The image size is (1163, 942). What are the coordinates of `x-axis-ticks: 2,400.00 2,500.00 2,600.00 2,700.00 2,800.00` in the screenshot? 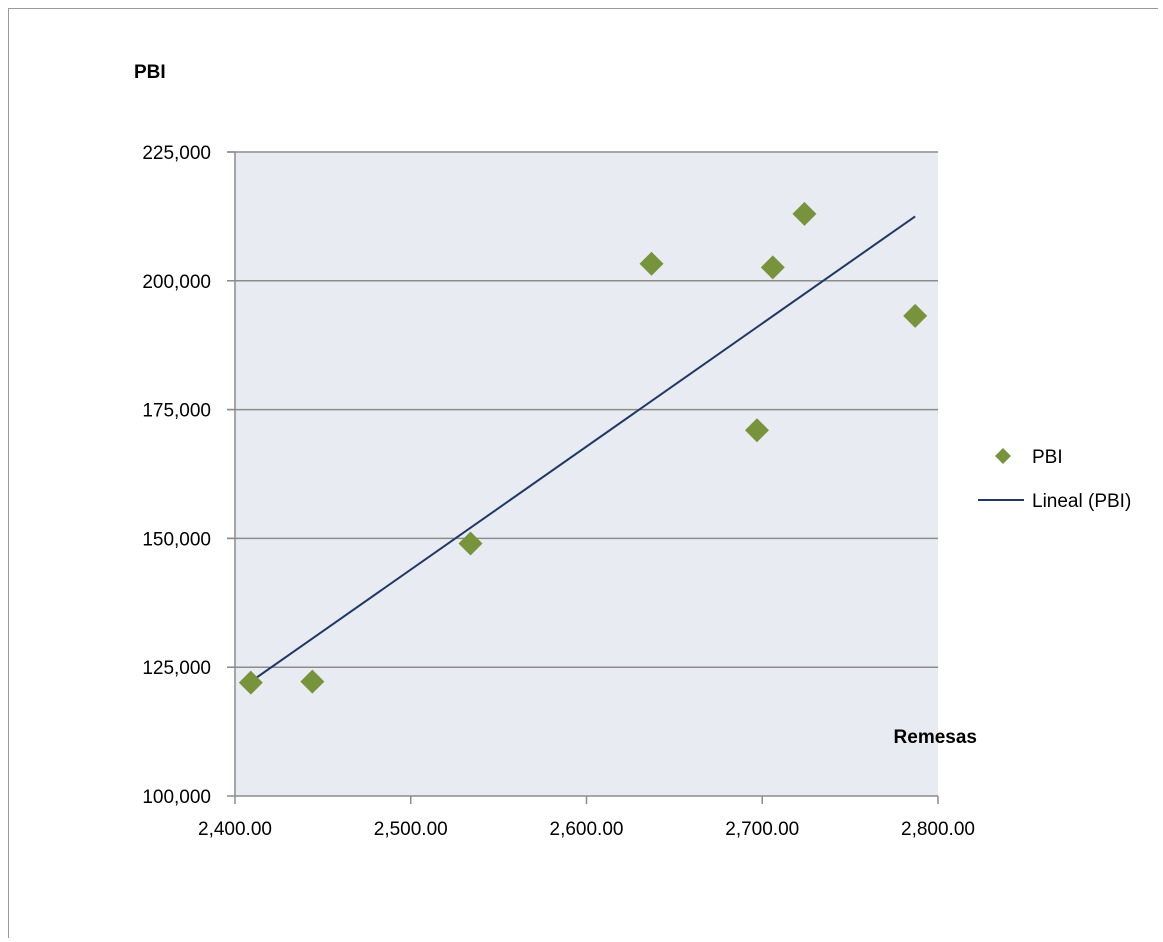 It's located at (586, 818).